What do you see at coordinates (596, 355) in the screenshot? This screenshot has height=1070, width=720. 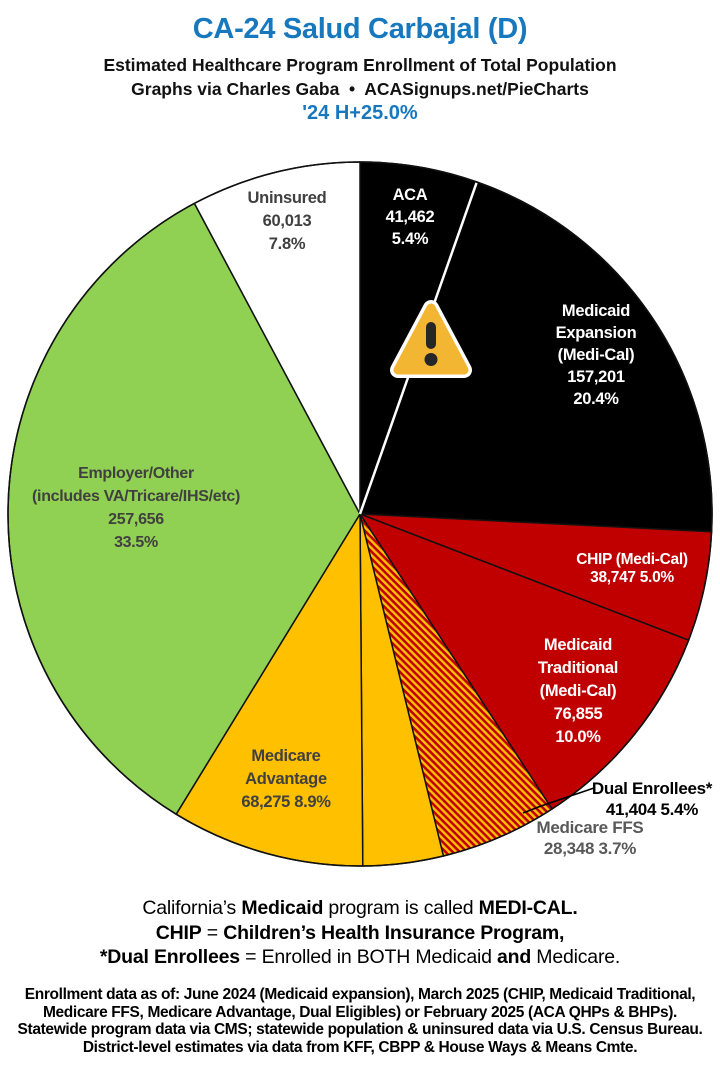 I see `slice-label-medicaid-expansion: Medicaid Expansion (Medi-Cal) 157,201 20.4%` at bounding box center [596, 355].